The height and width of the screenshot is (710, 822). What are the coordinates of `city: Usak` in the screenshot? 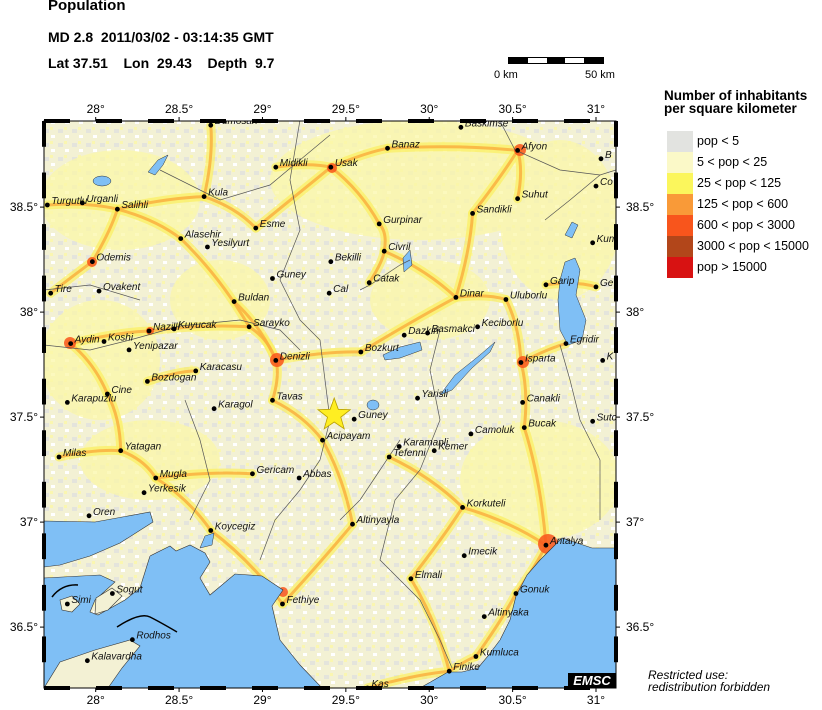 It's located at (343, 164).